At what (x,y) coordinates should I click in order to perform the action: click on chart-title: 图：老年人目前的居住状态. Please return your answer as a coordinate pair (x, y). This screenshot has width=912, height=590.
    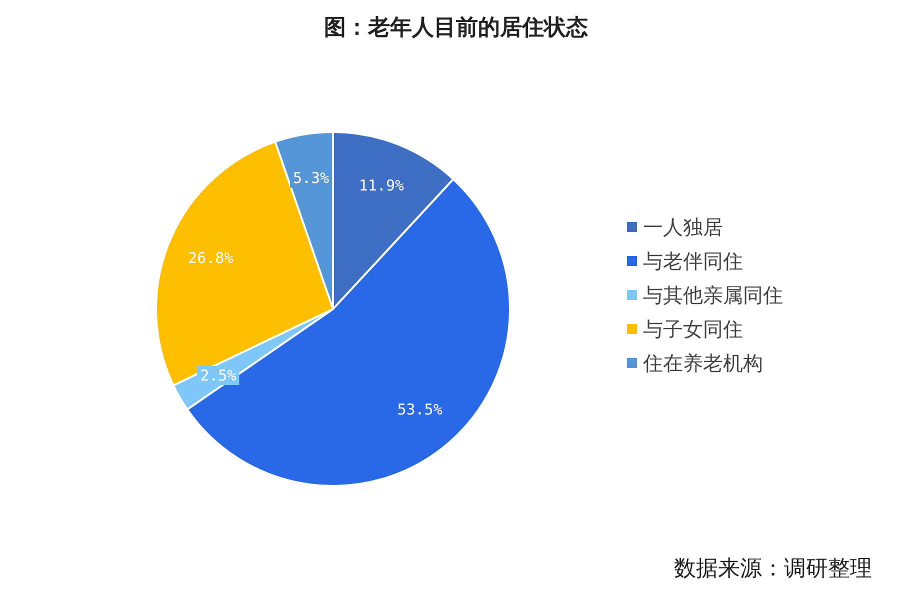
    Looking at the image, I should click on (456, 28).